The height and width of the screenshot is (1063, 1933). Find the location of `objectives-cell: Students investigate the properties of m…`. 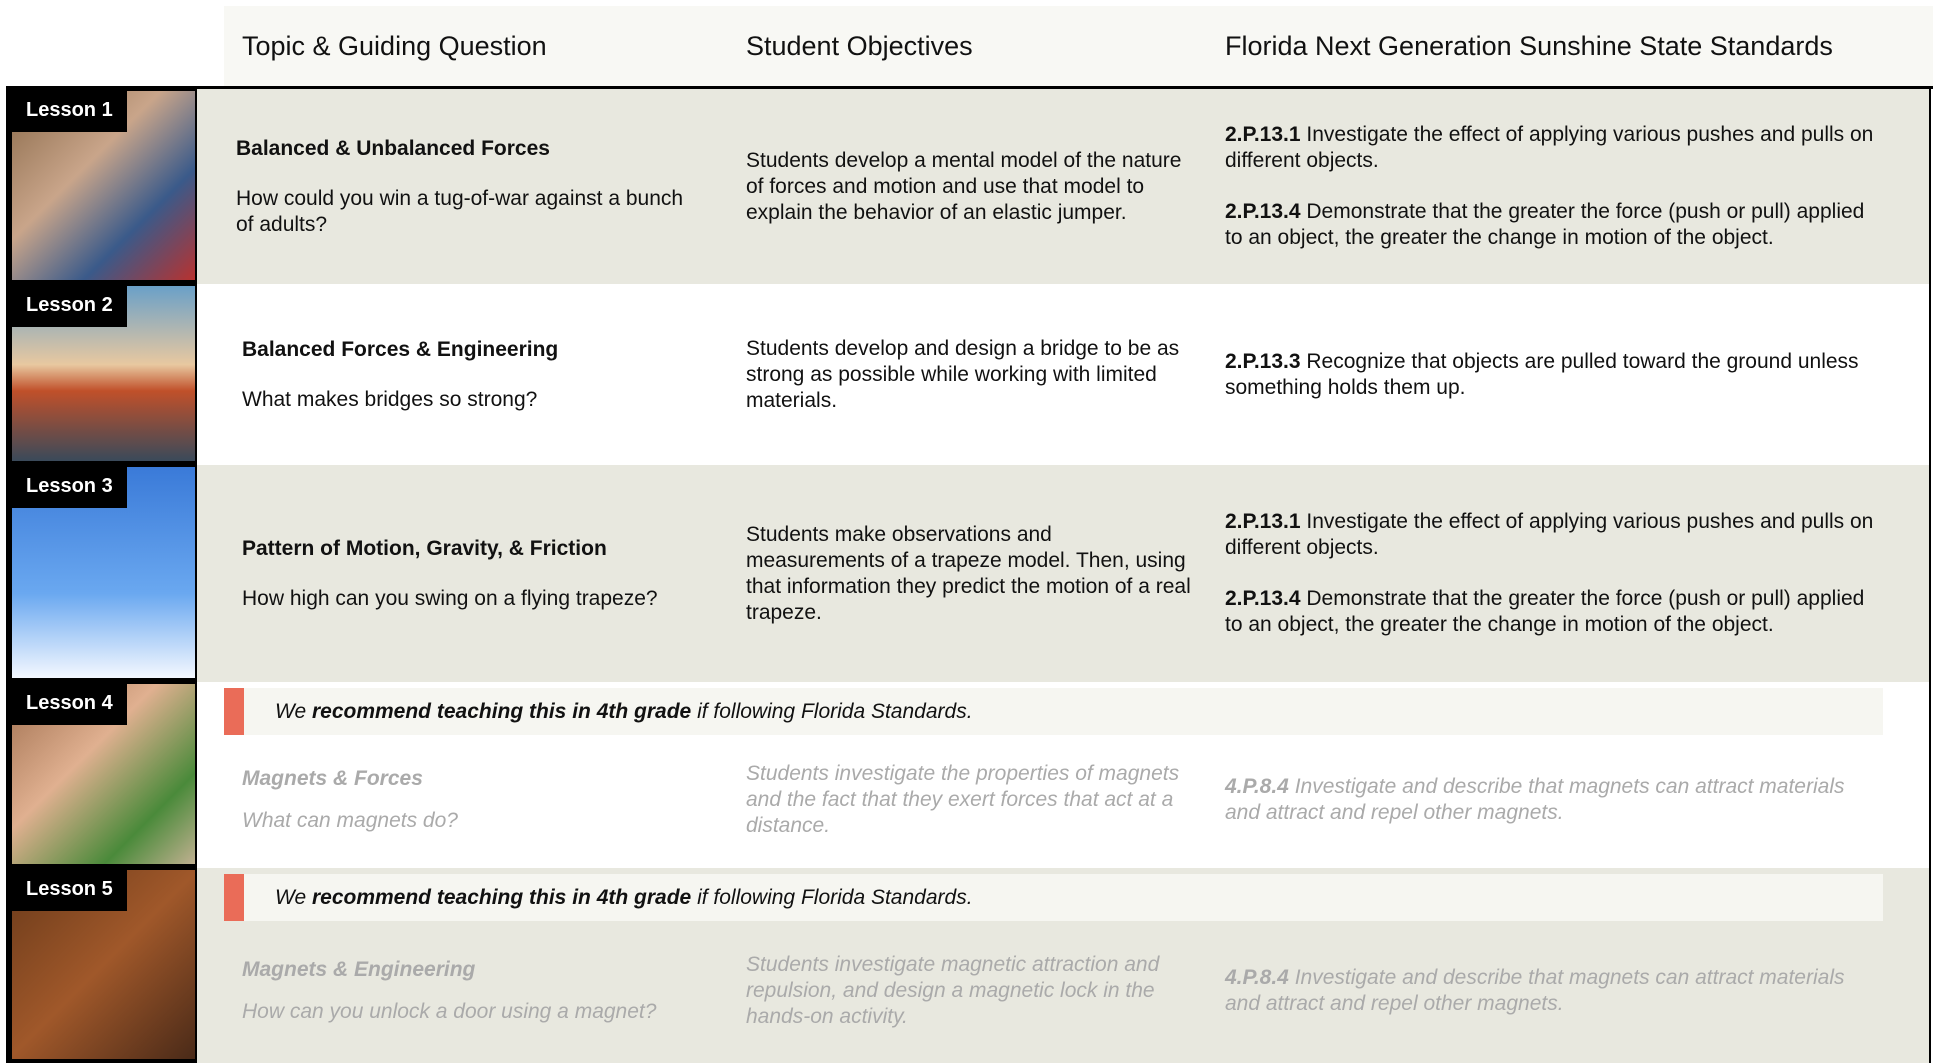

objectives-cell: Students investigate the properties of m… is located at coordinates (971, 800).